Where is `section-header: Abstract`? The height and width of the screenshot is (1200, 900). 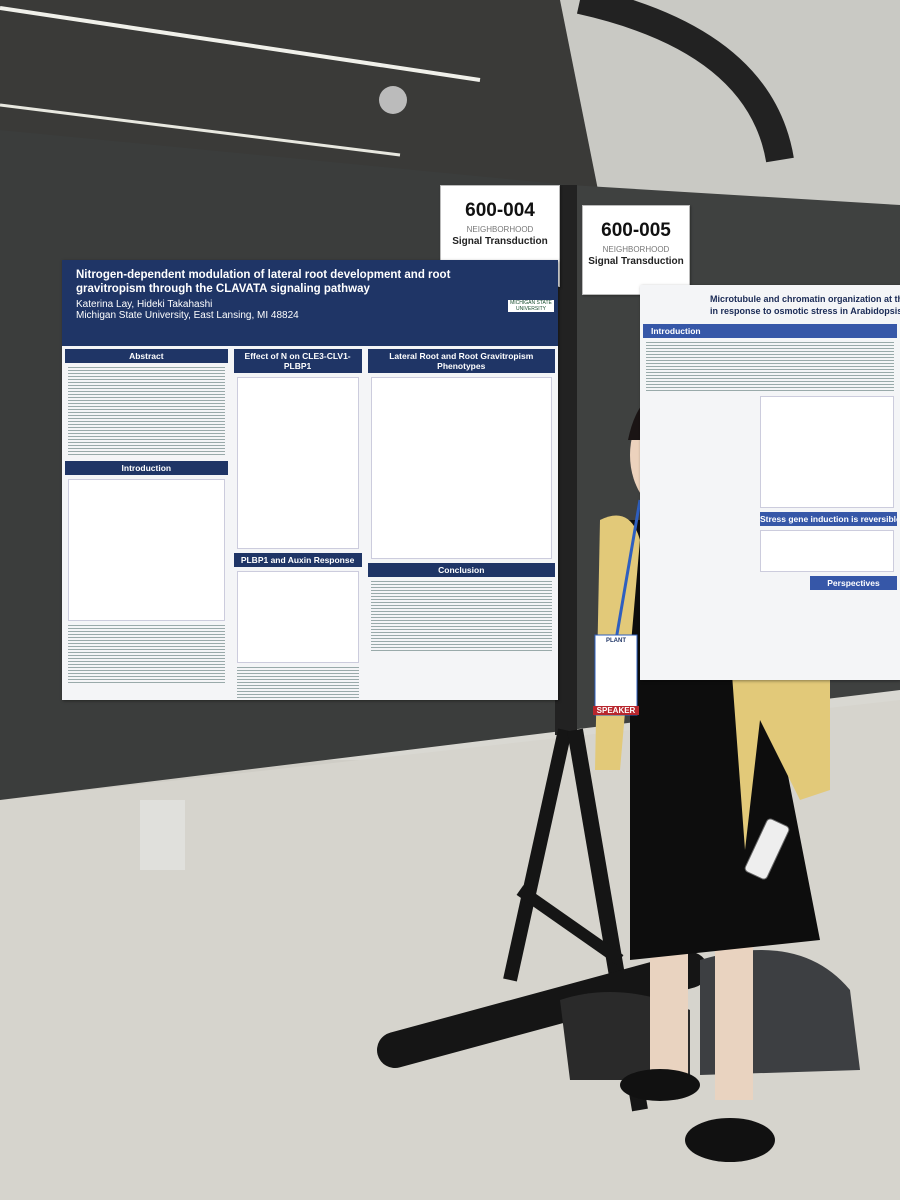 section-header: Abstract is located at coordinates (146, 356).